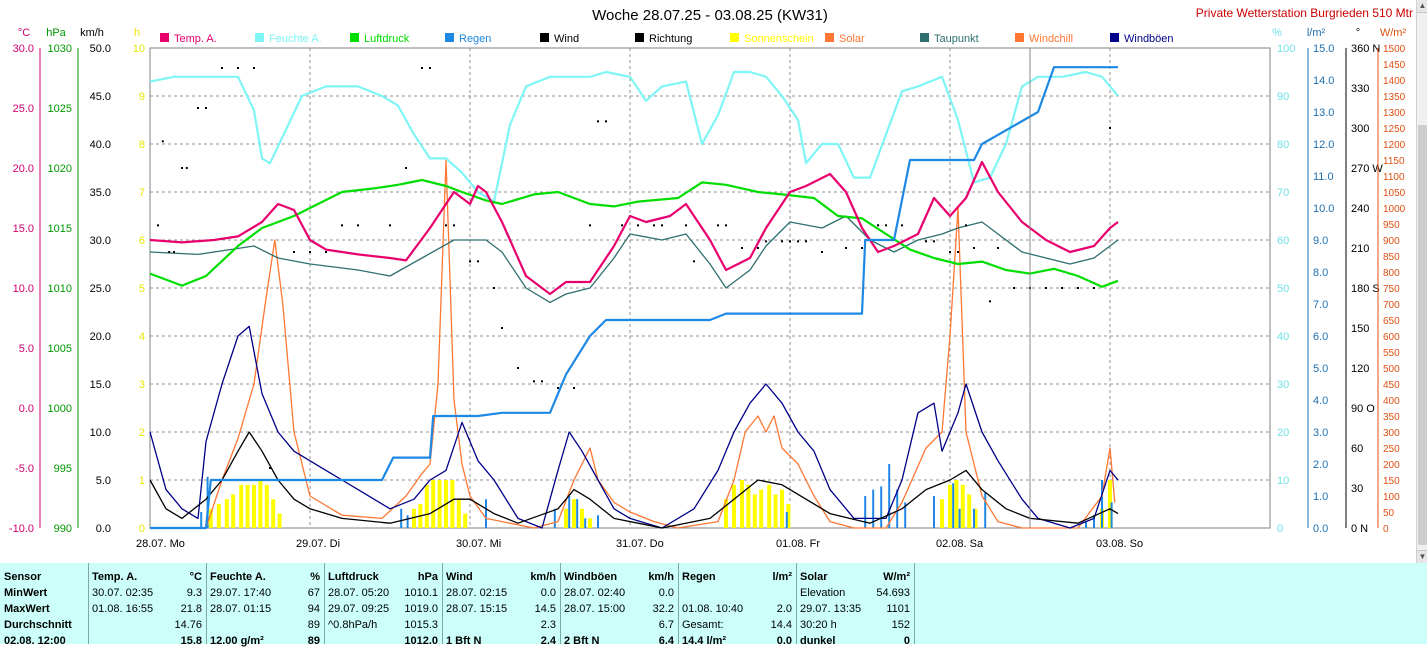 The image size is (1427, 649). I want to click on right-tick-label: 90 O, so click(1363, 409).